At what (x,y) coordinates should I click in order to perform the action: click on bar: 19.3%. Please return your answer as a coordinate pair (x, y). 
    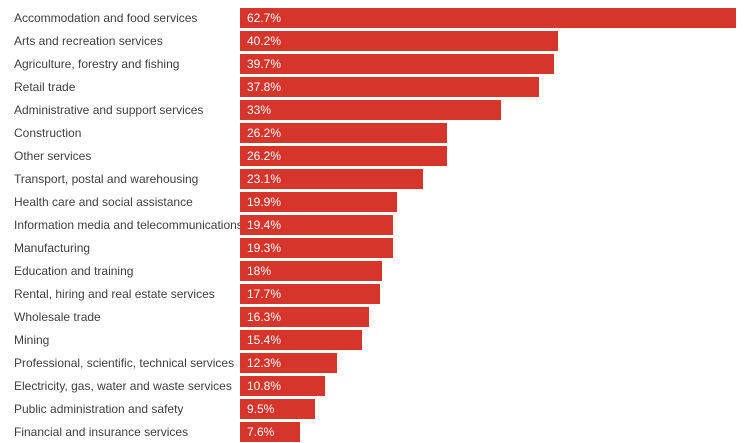
    Looking at the image, I should click on (316, 247).